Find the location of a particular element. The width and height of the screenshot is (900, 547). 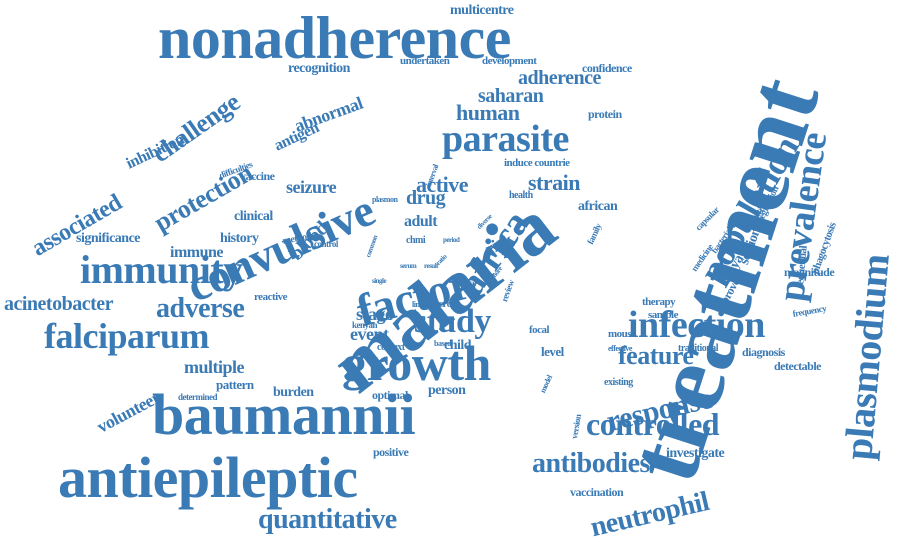

word-stage: stage is located at coordinates (374, 314).